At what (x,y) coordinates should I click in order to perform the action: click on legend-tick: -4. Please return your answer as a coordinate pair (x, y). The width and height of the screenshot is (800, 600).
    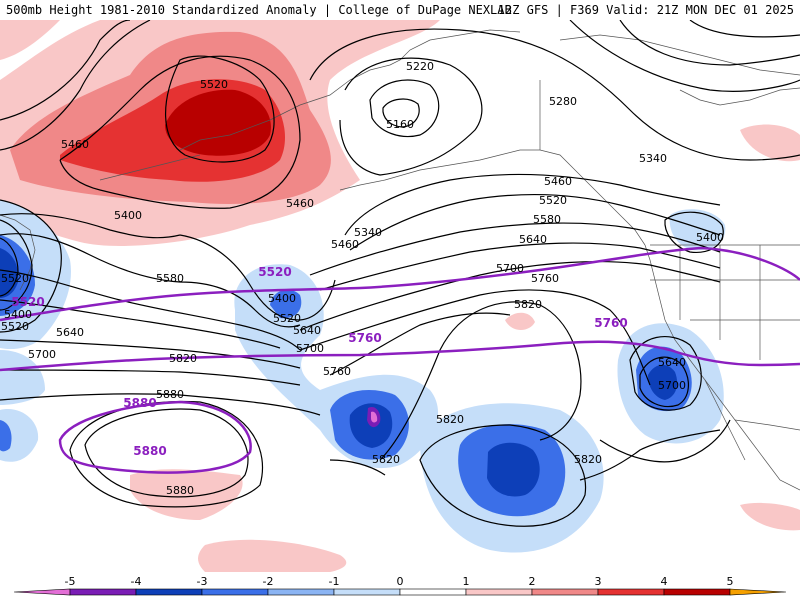
    Looking at the image, I should click on (136, 581).